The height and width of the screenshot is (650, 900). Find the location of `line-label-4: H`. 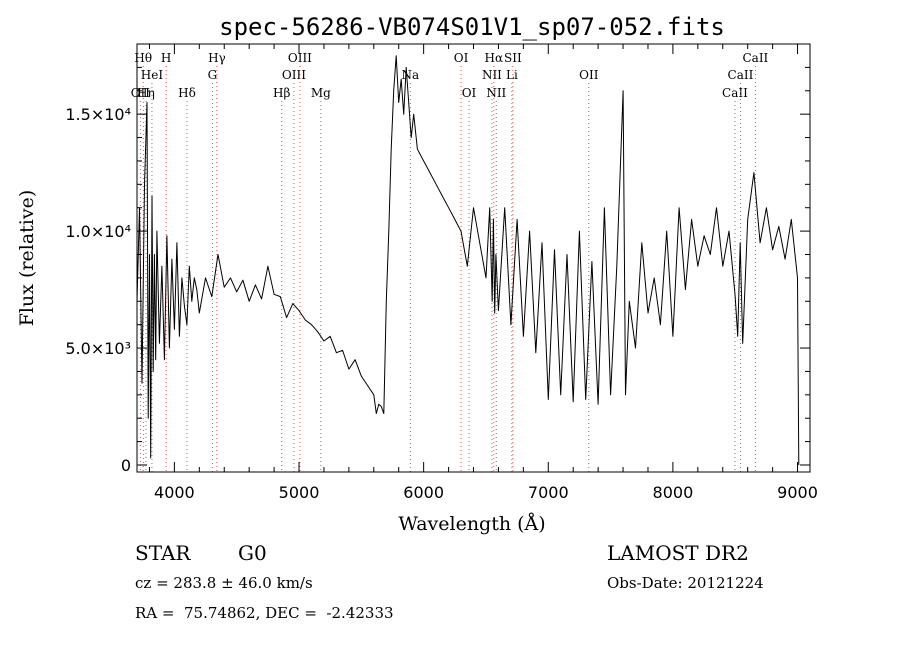

line-label-4: H is located at coordinates (166, 58).